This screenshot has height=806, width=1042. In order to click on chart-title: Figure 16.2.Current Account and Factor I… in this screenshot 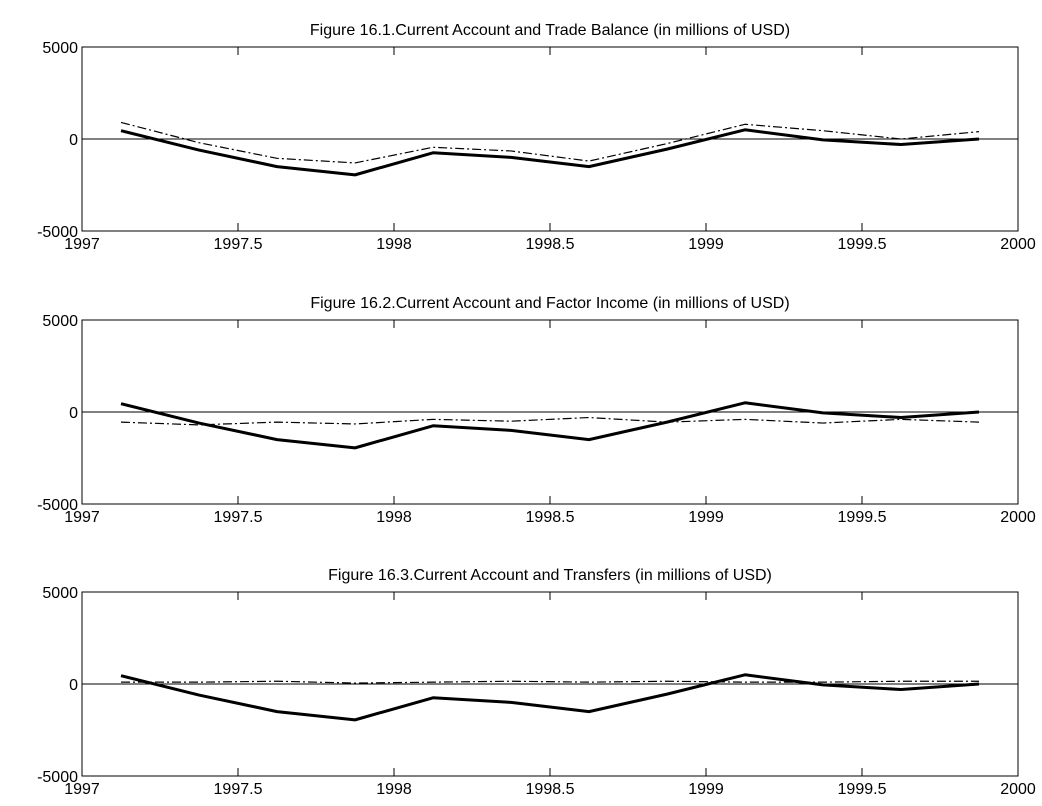, I will do `click(549, 303)`.